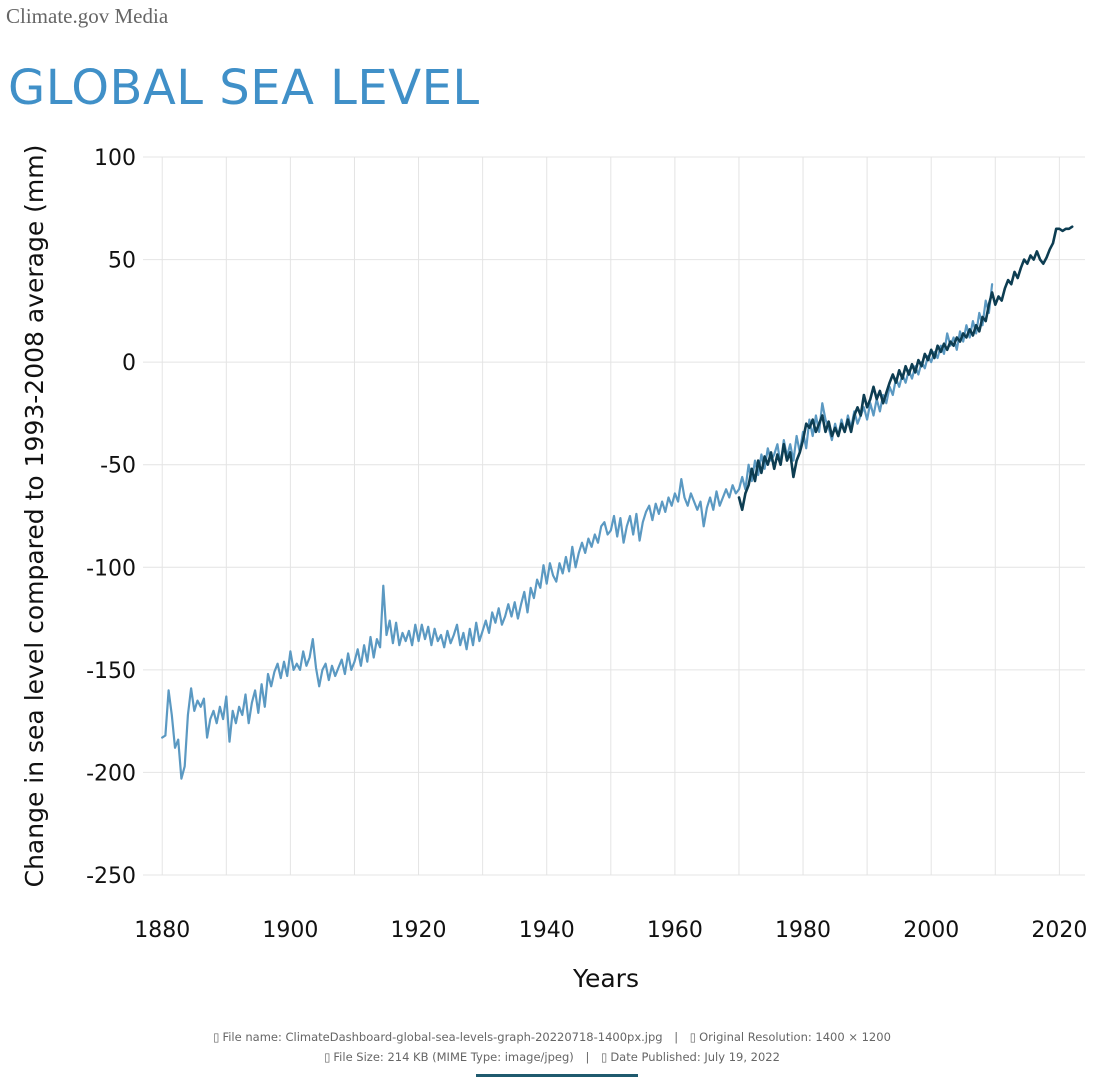  What do you see at coordinates (358, 1057) in the screenshot?
I see `file-size-label: File Size:` at bounding box center [358, 1057].